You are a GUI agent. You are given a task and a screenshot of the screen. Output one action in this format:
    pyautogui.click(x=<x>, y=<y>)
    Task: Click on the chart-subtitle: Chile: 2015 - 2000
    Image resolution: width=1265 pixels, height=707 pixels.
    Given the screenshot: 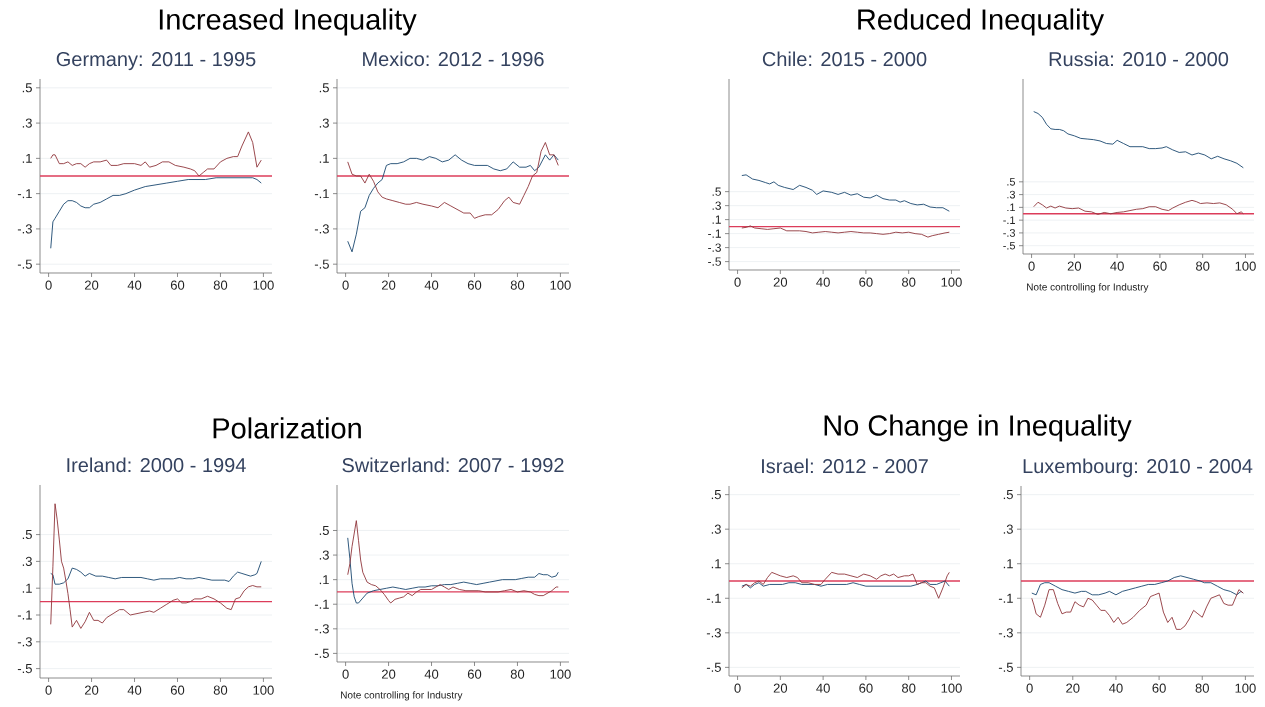 What is the action you would take?
    pyautogui.click(x=844, y=59)
    